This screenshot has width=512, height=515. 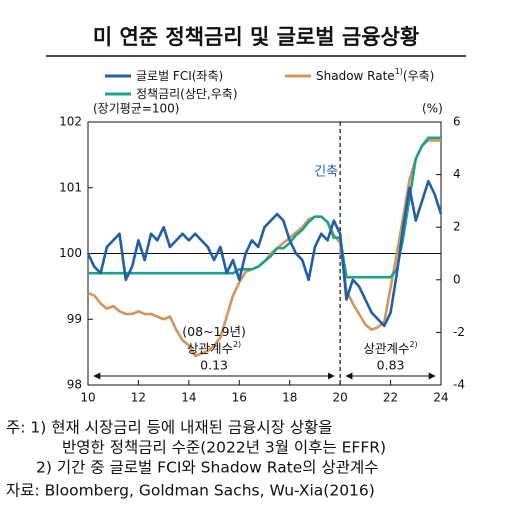 What do you see at coordinates (74, 319) in the screenshot?
I see `y-tick-label: 99` at bounding box center [74, 319].